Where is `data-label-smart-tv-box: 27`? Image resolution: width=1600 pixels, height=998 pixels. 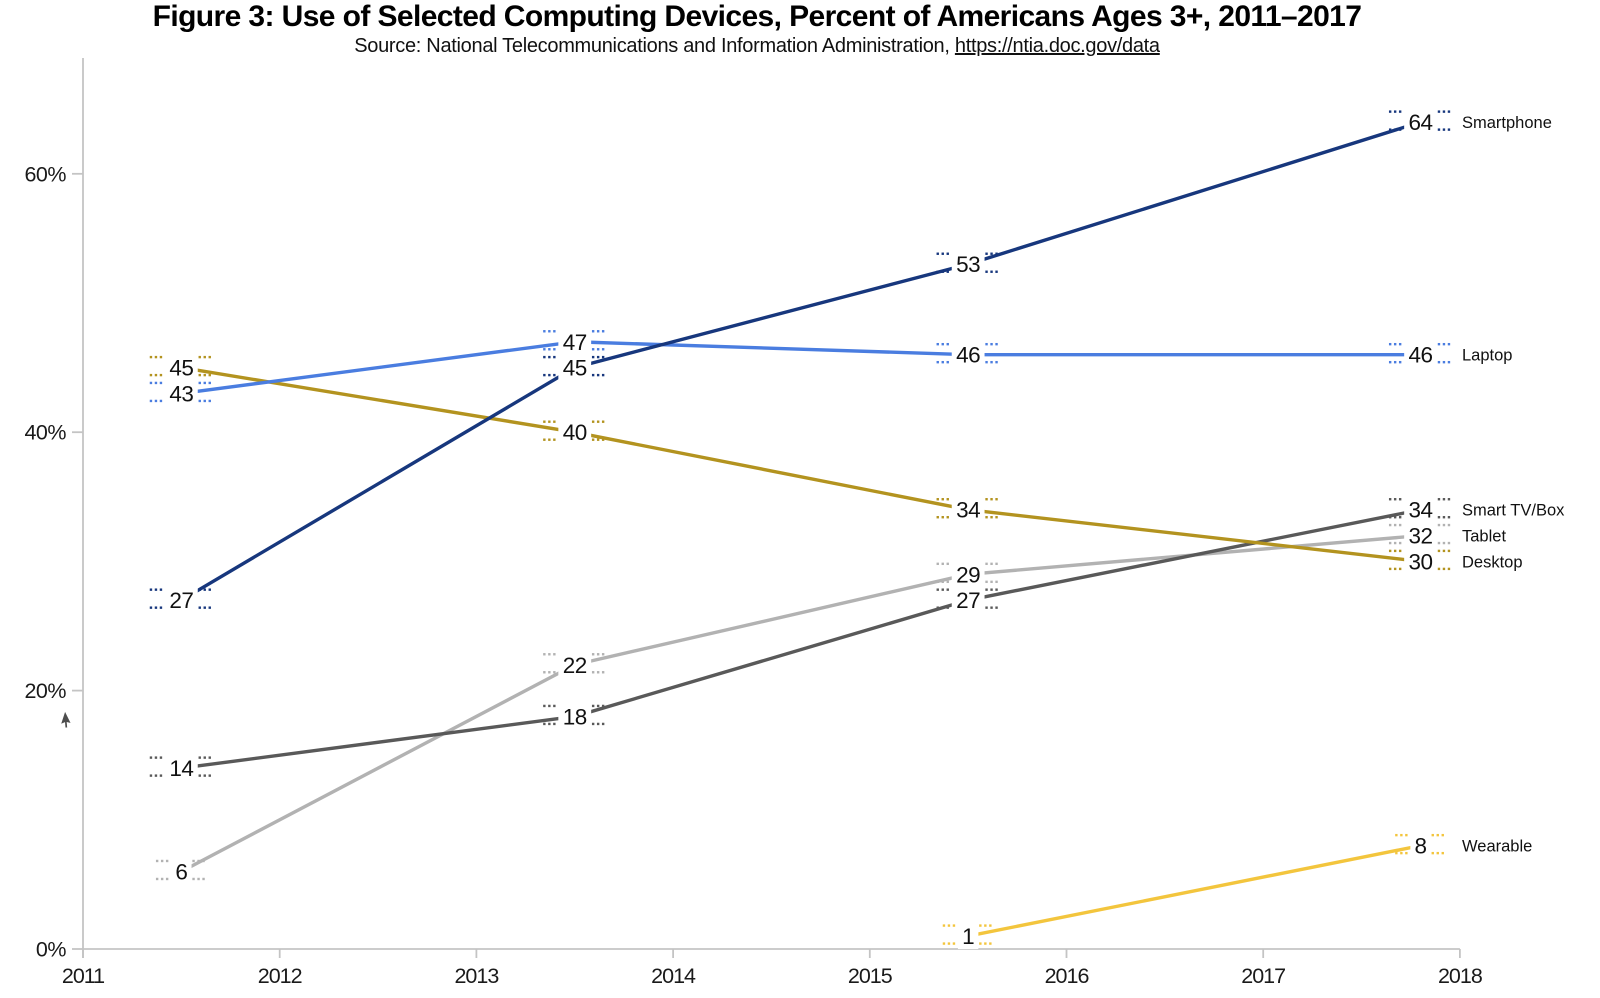
data-label-smart-tv-box: 27 is located at coordinates (967, 600).